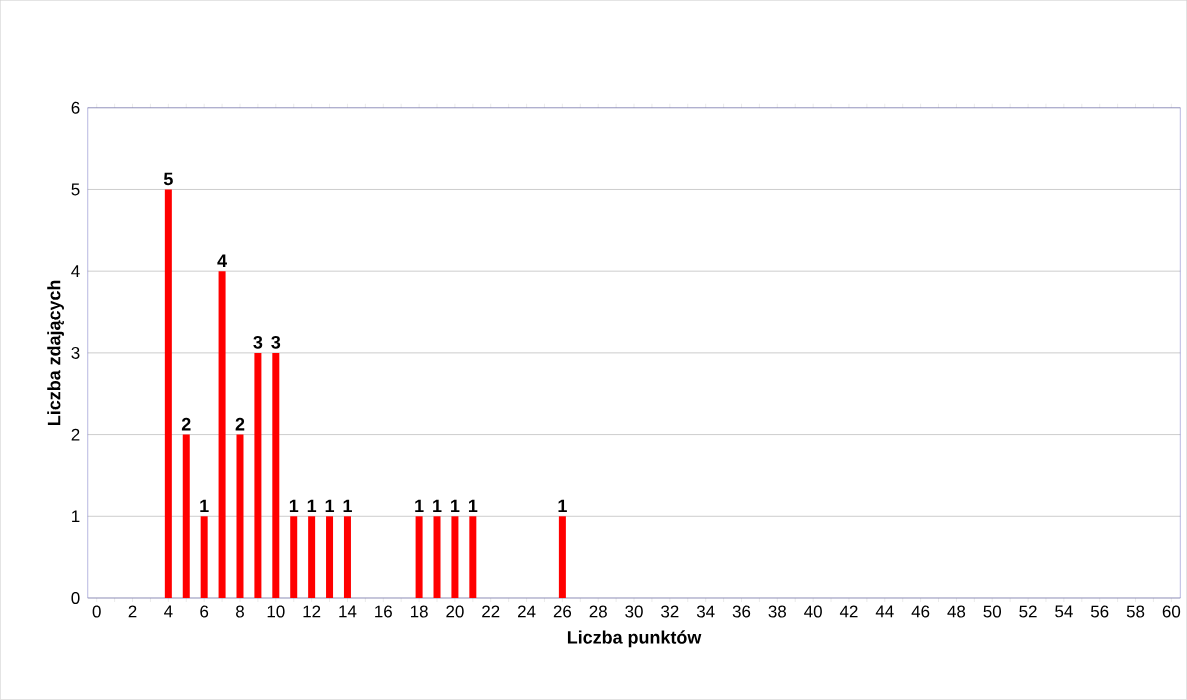  I want to click on x-axis-title: Liczba punktów, so click(634, 639).